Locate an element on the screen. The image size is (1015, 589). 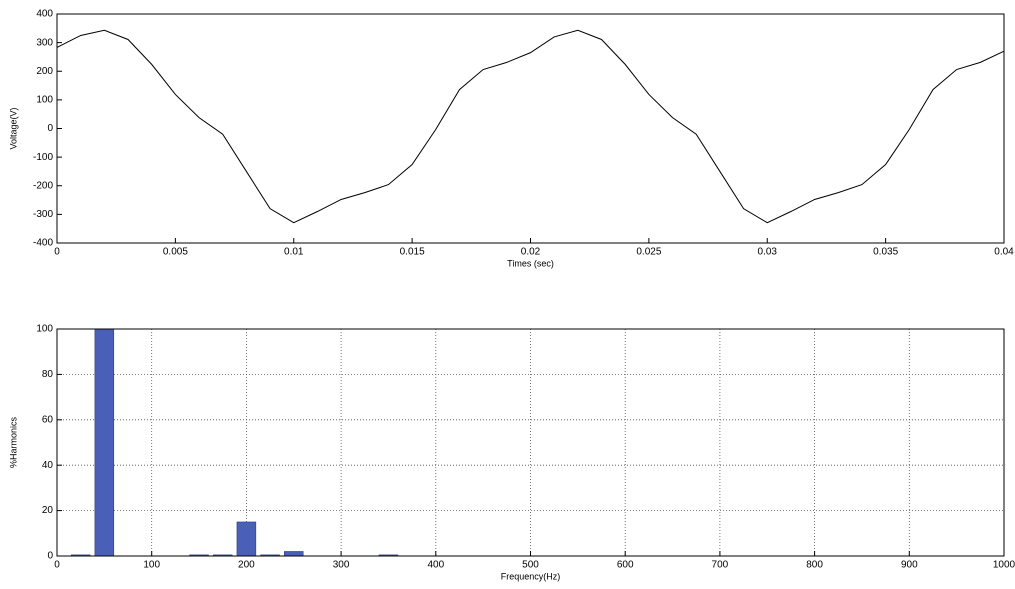
x-tick-label: 0.025 is located at coordinates (648, 252).